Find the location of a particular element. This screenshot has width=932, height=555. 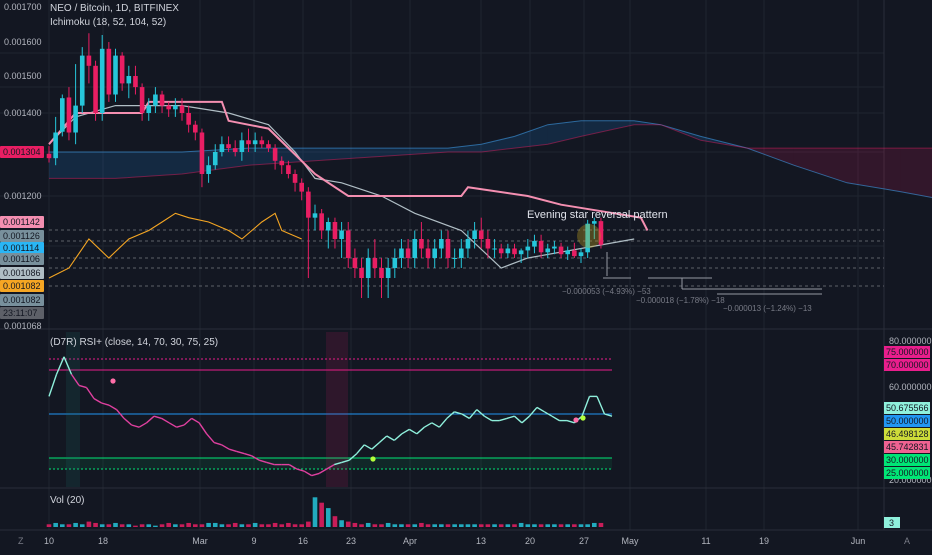

price-tag-label: 0.001114 is located at coordinates (21, 248).